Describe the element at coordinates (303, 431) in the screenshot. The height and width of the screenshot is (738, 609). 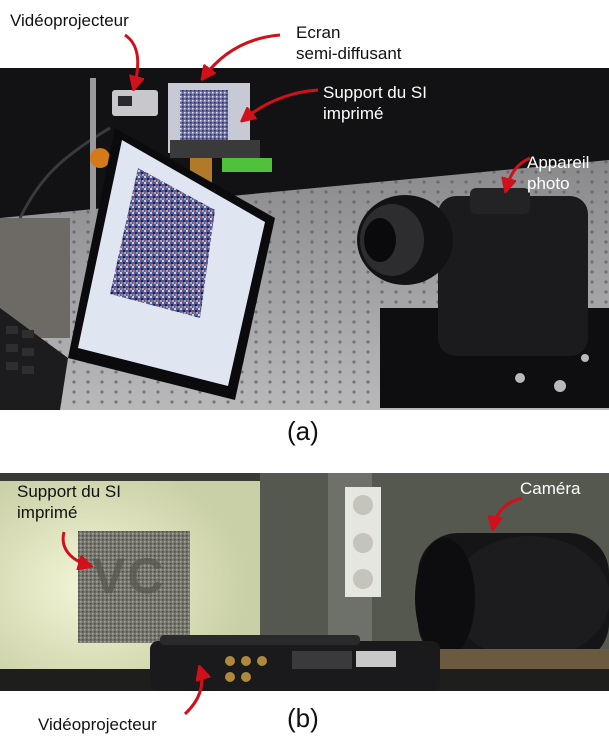
I see `caption-a: (a)` at that location.